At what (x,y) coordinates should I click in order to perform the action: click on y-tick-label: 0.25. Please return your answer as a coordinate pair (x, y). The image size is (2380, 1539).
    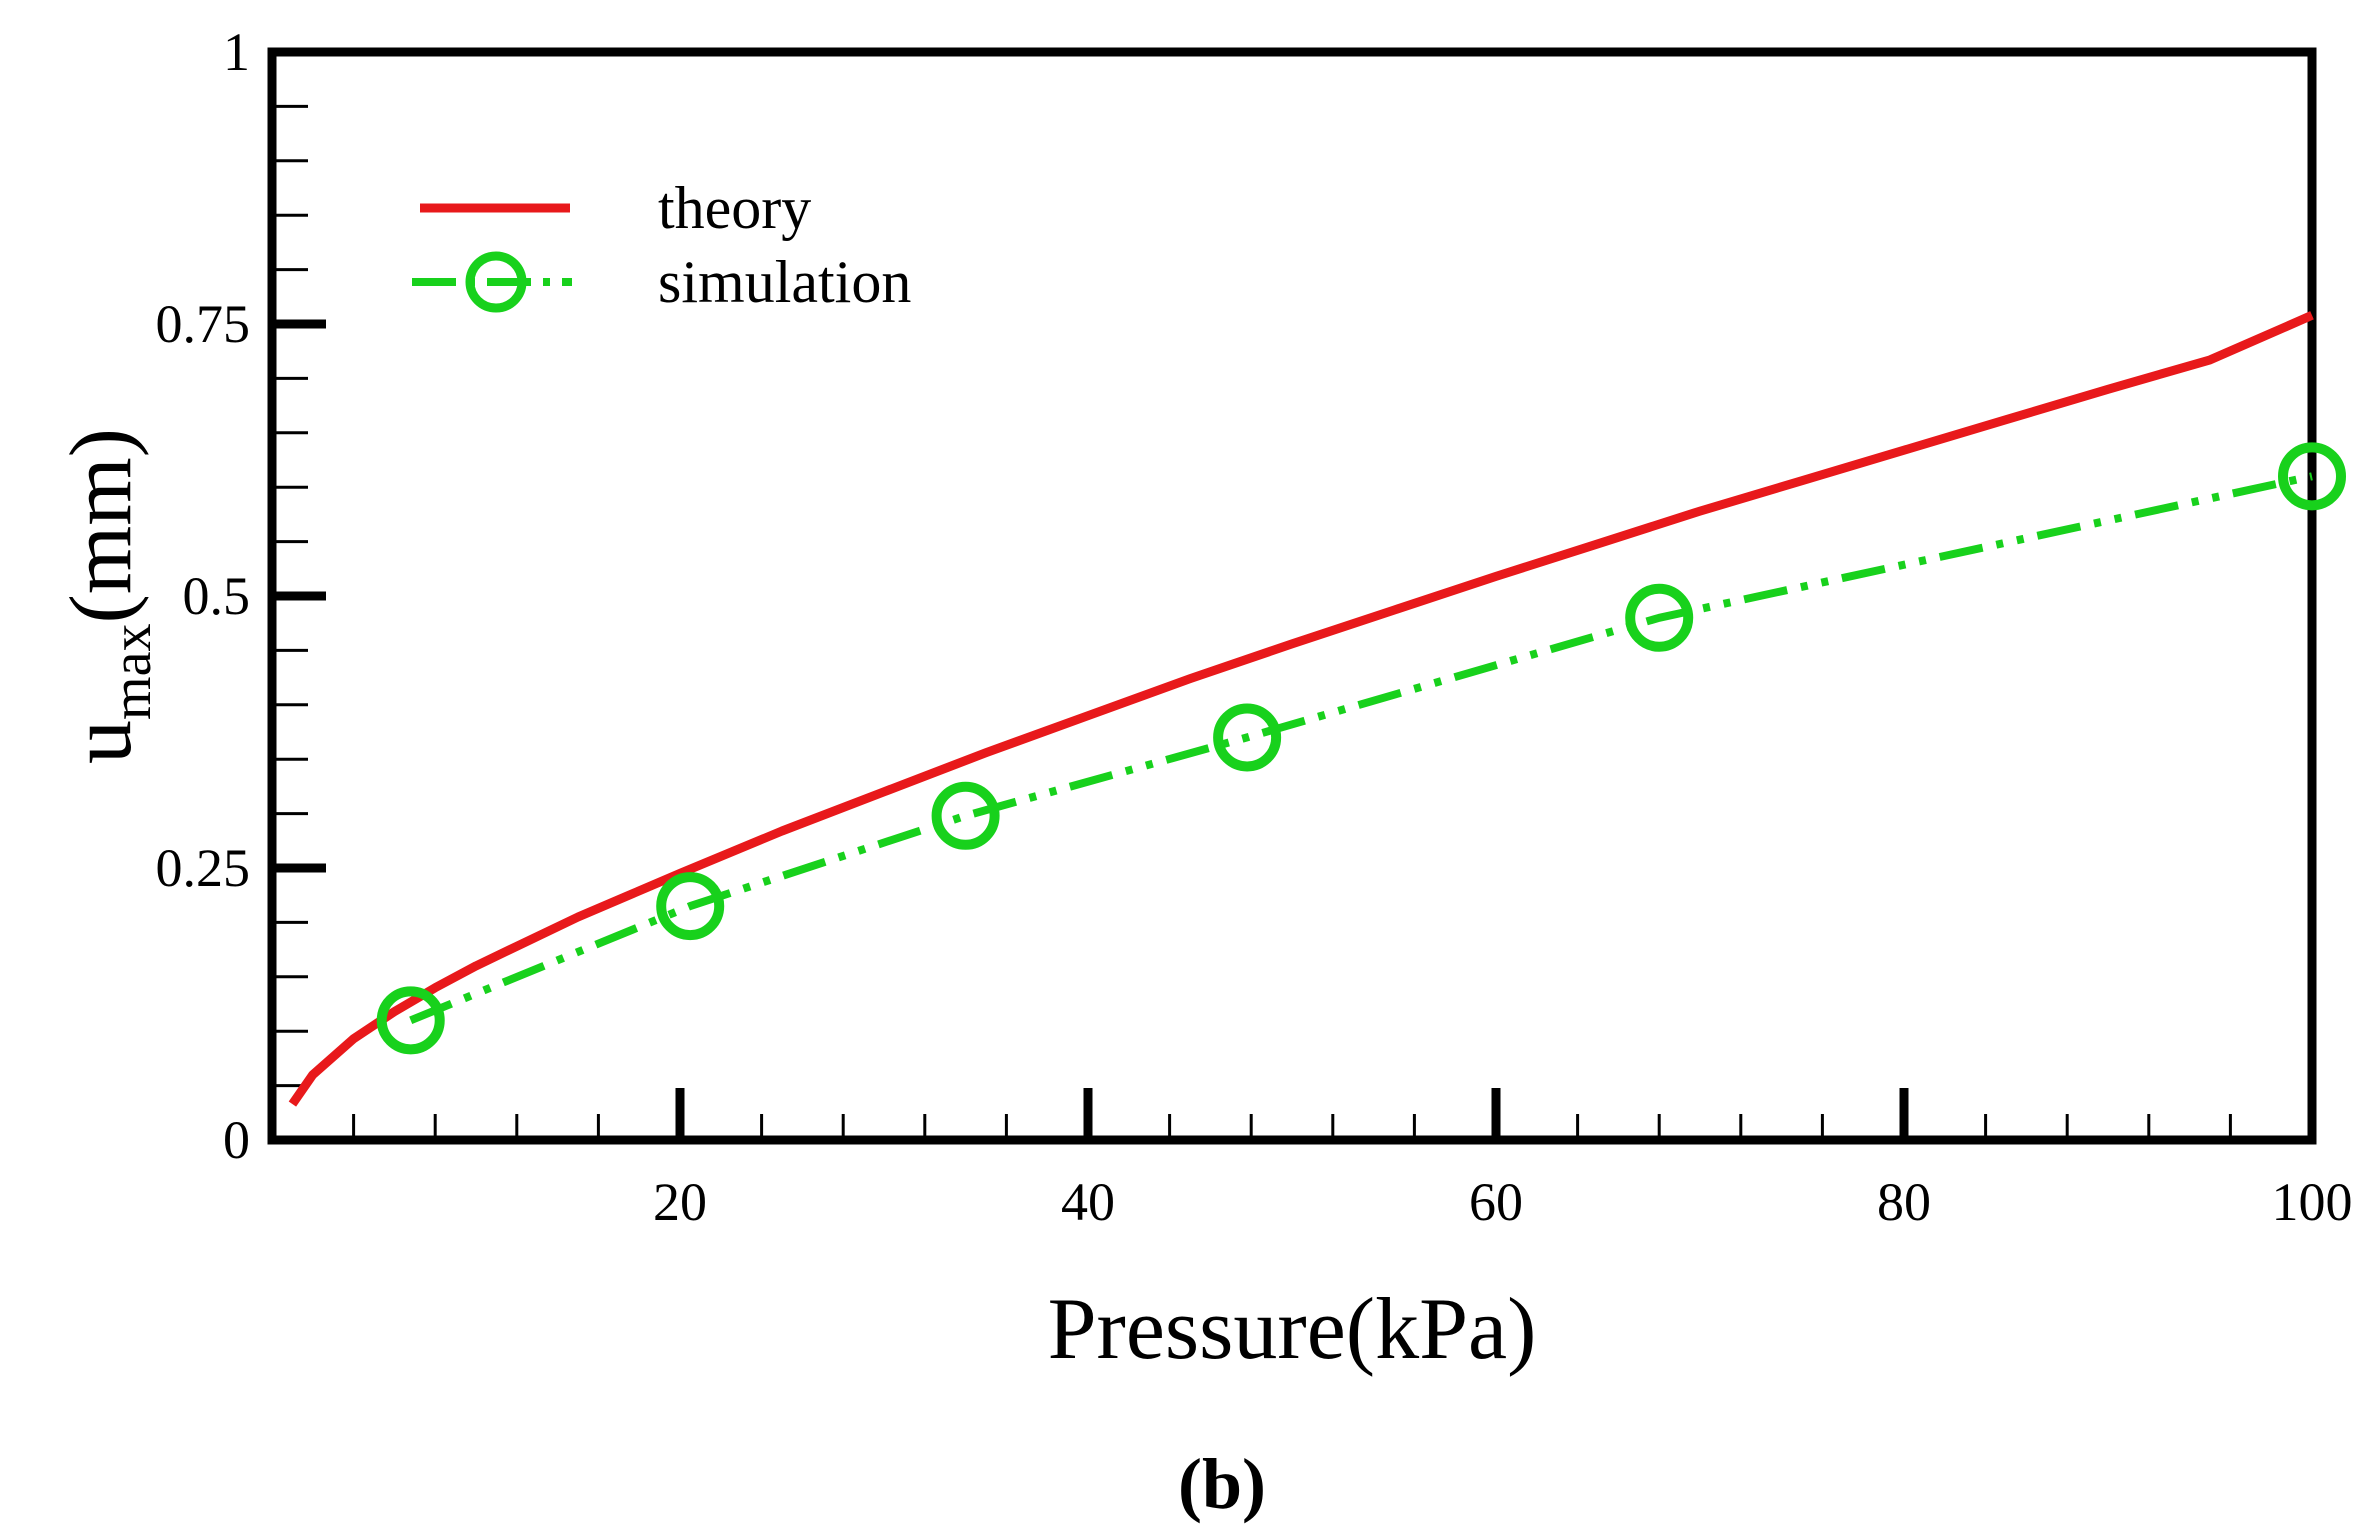
    Looking at the image, I should click on (203, 868).